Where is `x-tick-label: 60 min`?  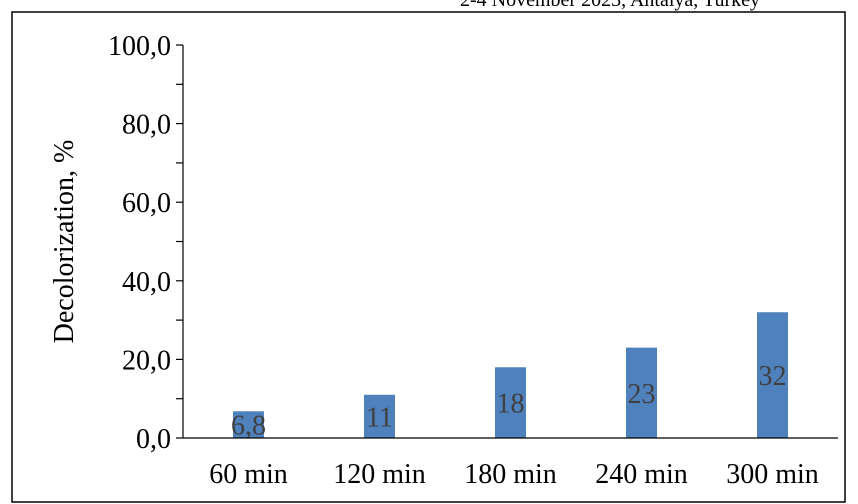
x-tick-label: 60 min is located at coordinates (248, 474).